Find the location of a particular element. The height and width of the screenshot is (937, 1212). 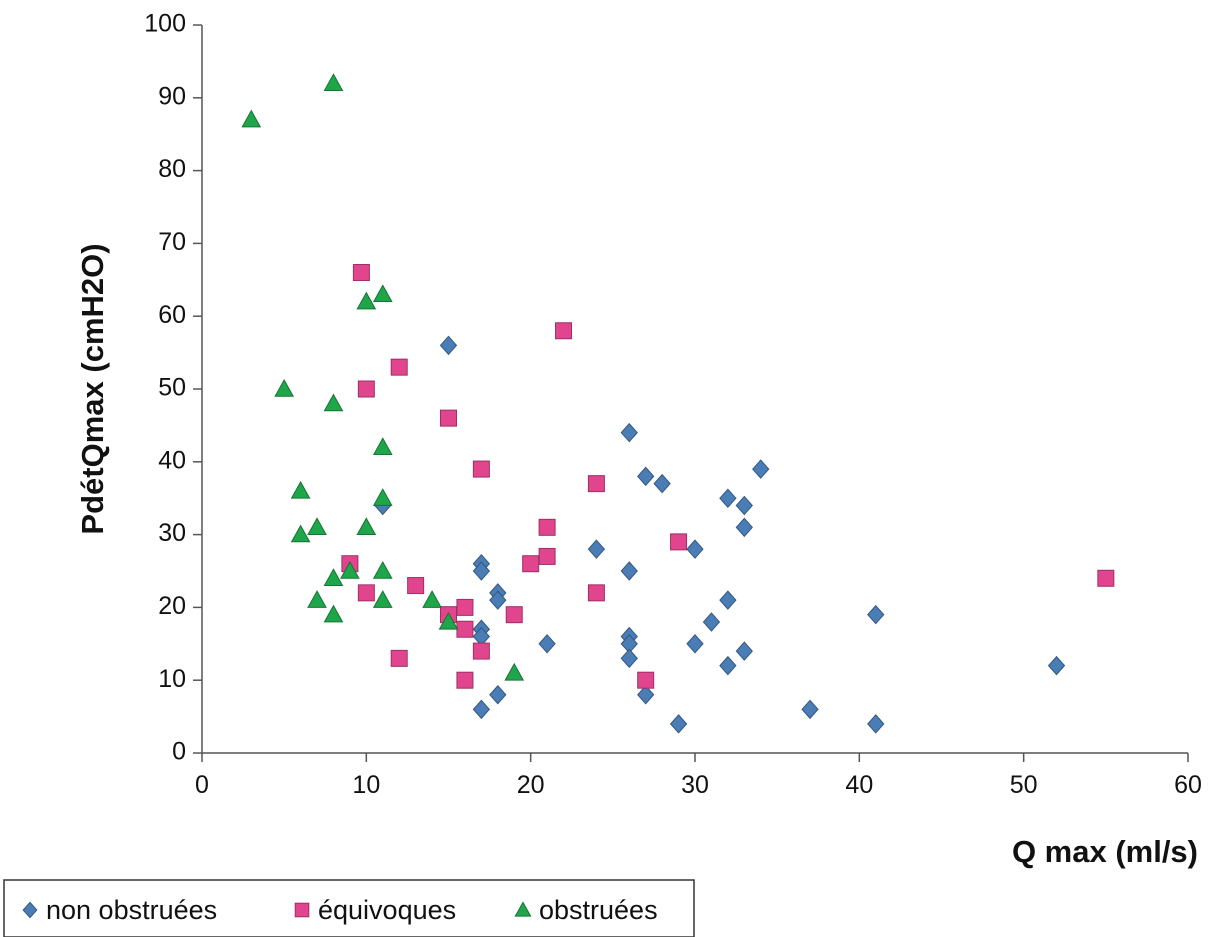

y-ticks: 0 10 20 30 40 50 60 70 80 90 100 is located at coordinates (173, 388).